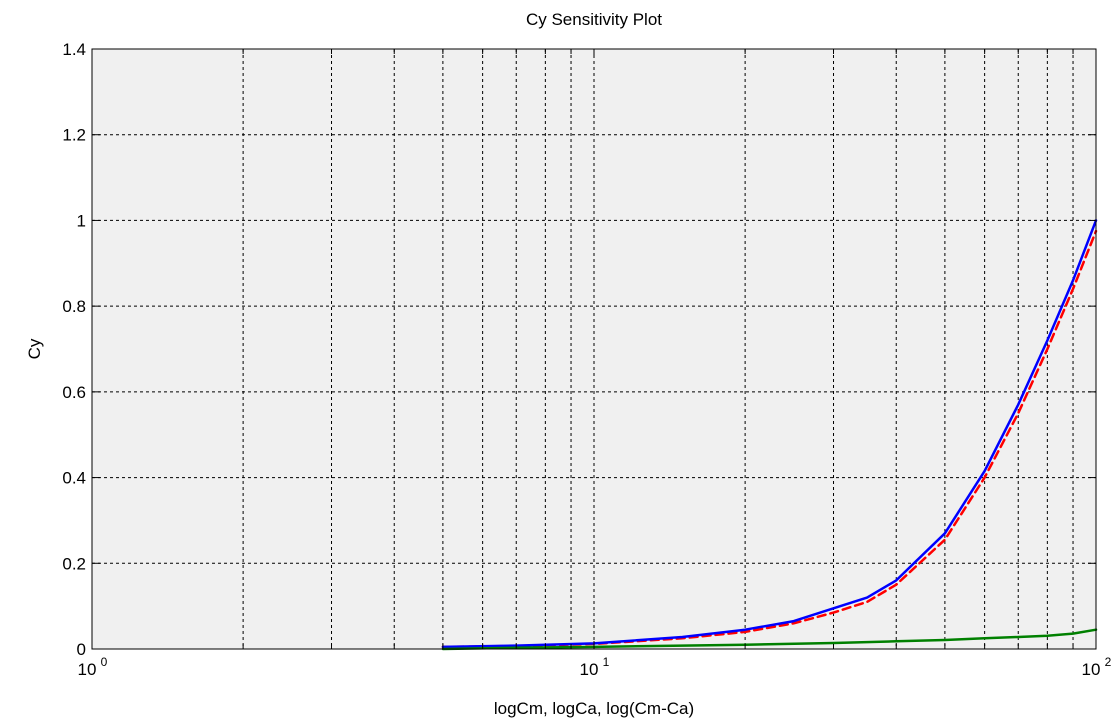  Describe the element at coordinates (1108, 662) in the screenshot. I see `x-tick-label-exponent: 2` at that location.